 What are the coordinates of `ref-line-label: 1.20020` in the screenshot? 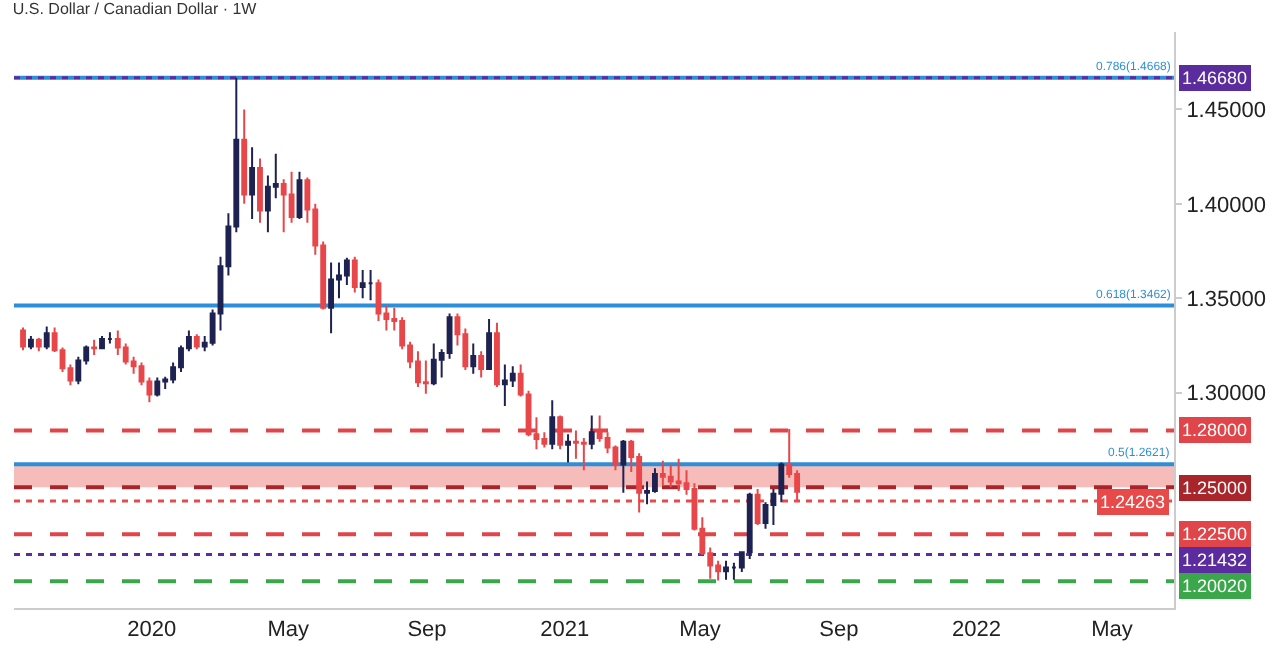 It's located at (1215, 586).